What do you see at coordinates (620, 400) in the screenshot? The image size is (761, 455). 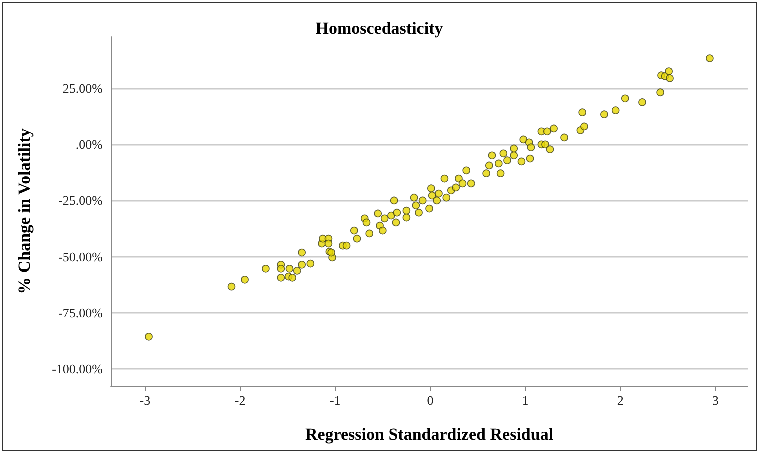 I see `x-tick-label: 2` at bounding box center [620, 400].